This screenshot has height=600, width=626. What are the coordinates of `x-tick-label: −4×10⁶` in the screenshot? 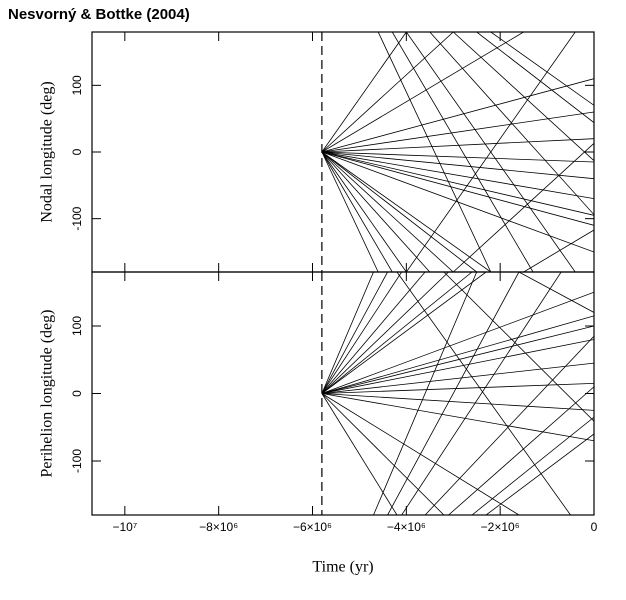 It's located at (406, 527).